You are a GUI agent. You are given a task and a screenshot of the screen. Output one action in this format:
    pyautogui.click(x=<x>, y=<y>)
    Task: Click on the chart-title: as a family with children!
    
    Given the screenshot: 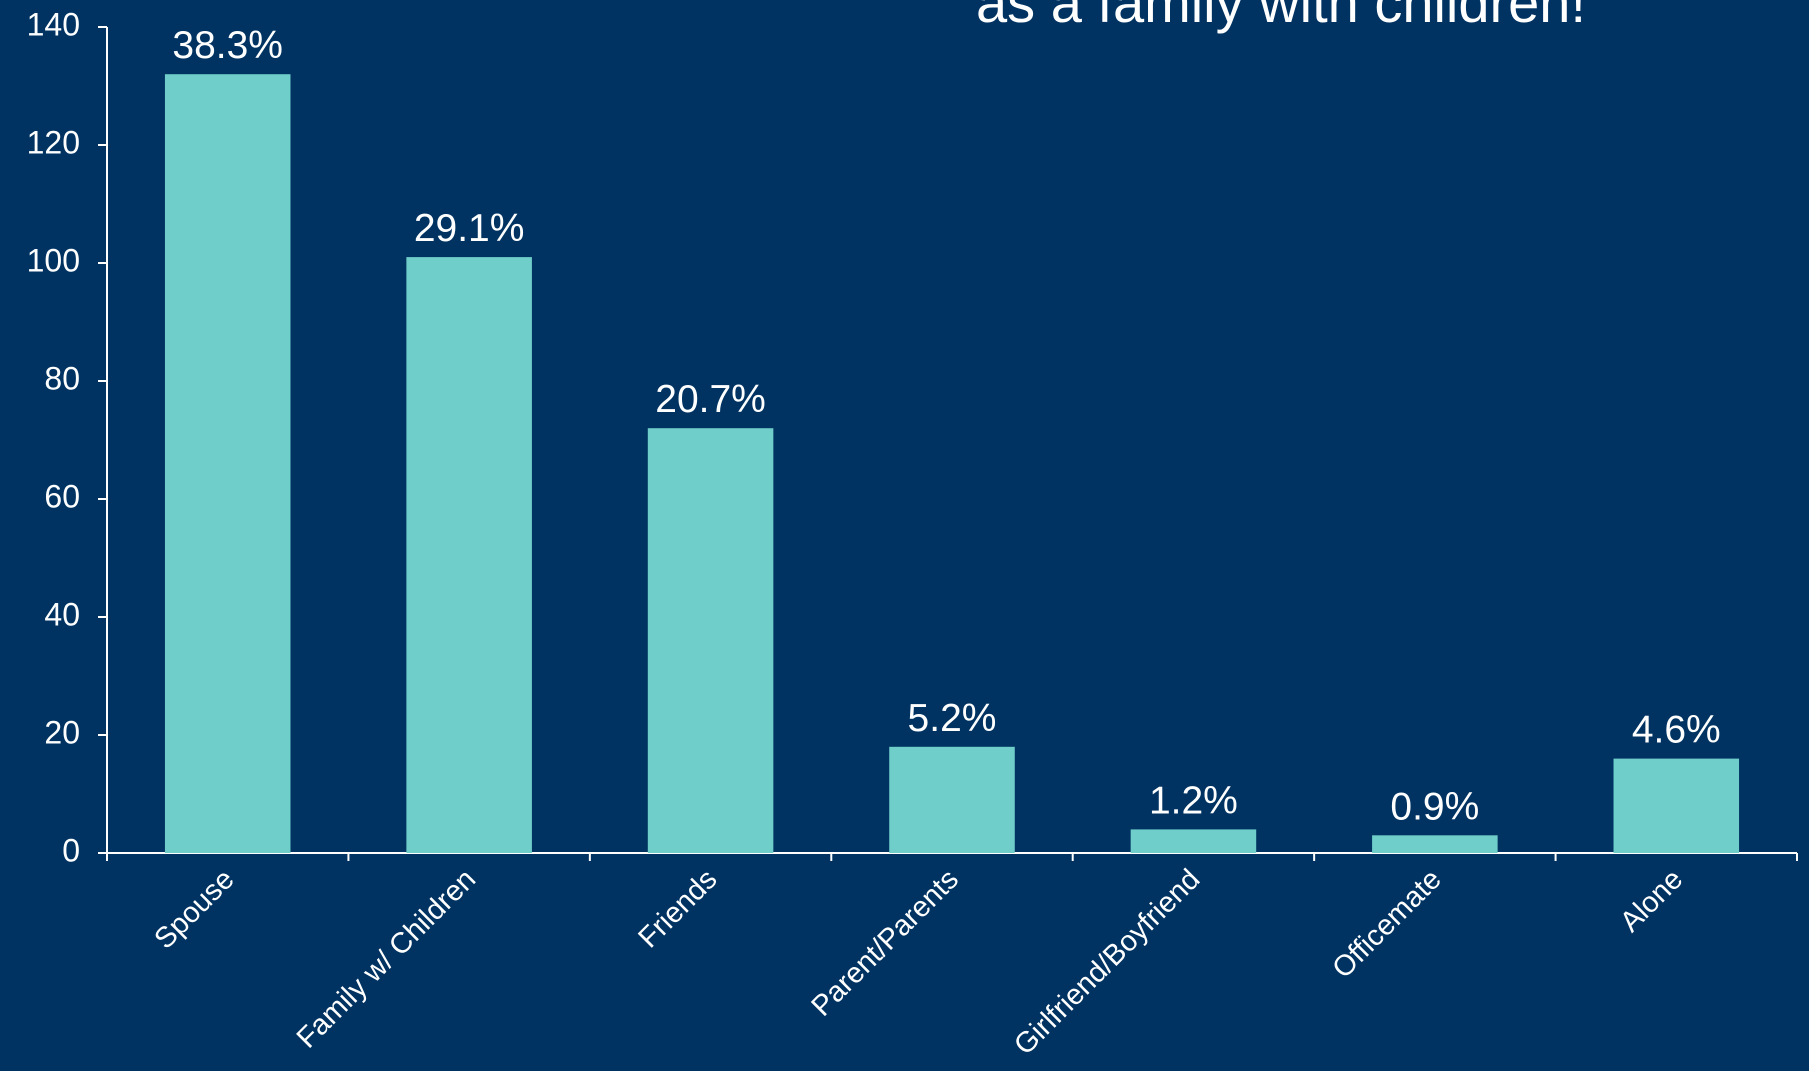 What is the action you would take?
    pyautogui.click(x=1281, y=17)
    